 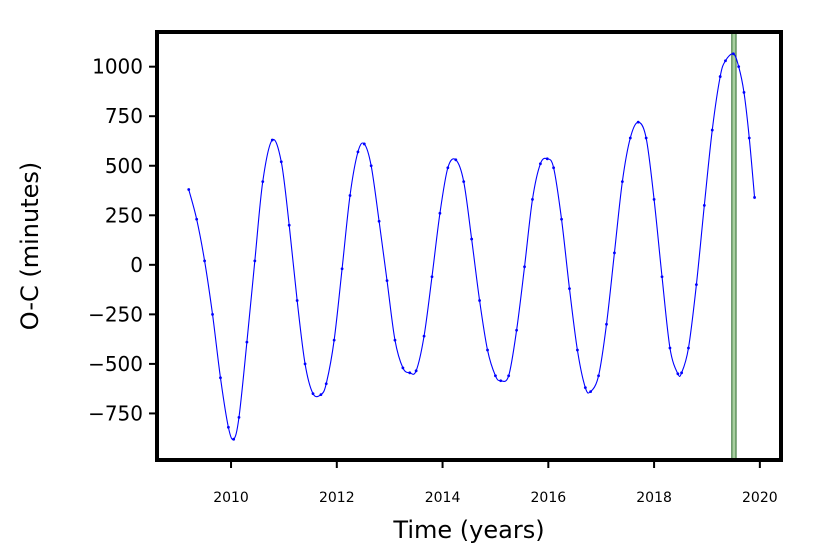 What do you see at coordinates (115, 364) in the screenshot?
I see `y-tick-label: −500` at bounding box center [115, 364].